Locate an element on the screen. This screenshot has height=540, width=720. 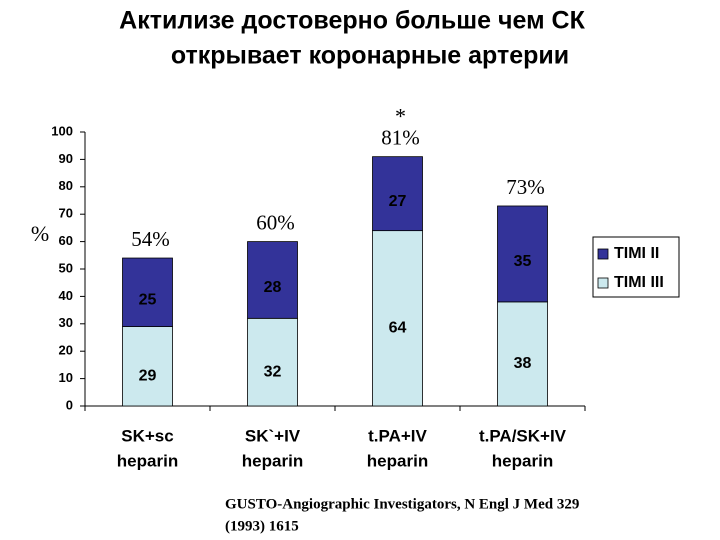
y-tick-label: 30 is located at coordinates (66, 322).